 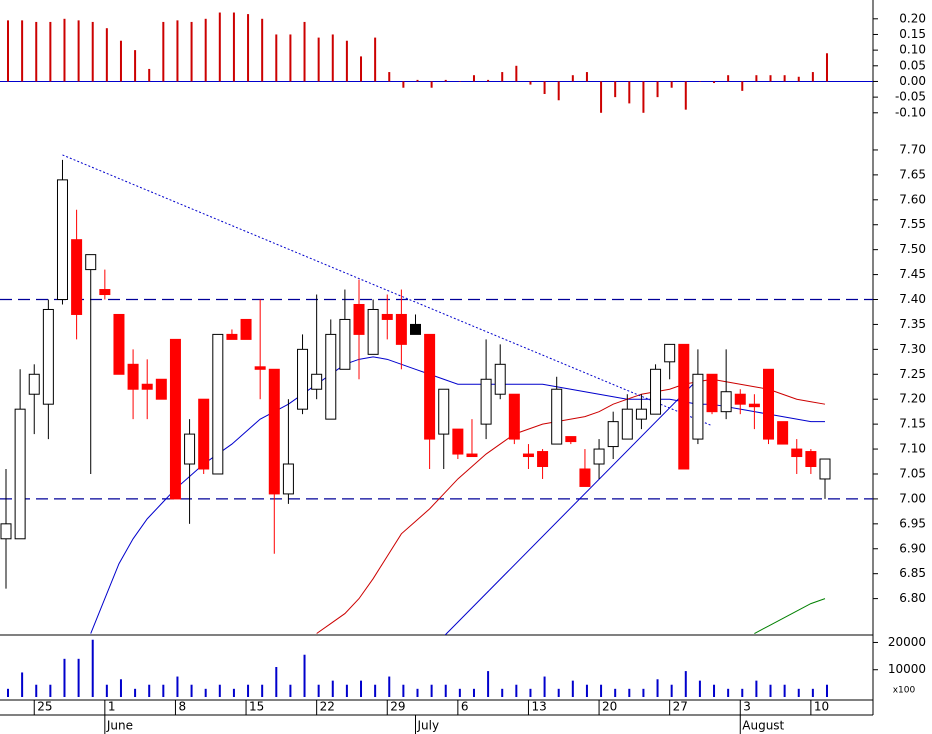 I want to click on x-tick-label: 3, so click(x=747, y=707).